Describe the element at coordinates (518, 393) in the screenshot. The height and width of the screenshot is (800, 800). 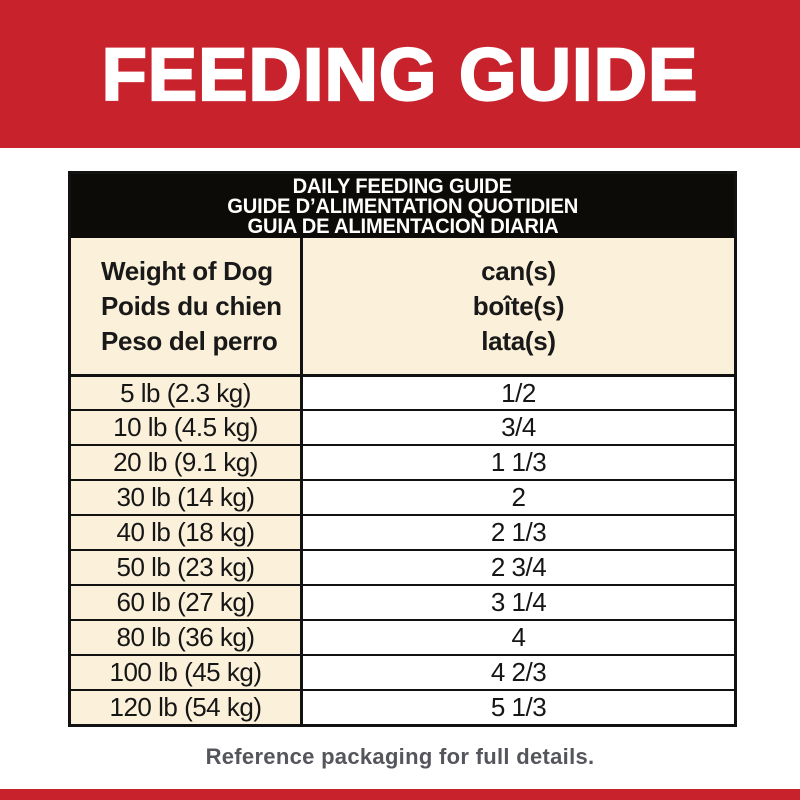
I see `cans-cell: 1/2` at that location.